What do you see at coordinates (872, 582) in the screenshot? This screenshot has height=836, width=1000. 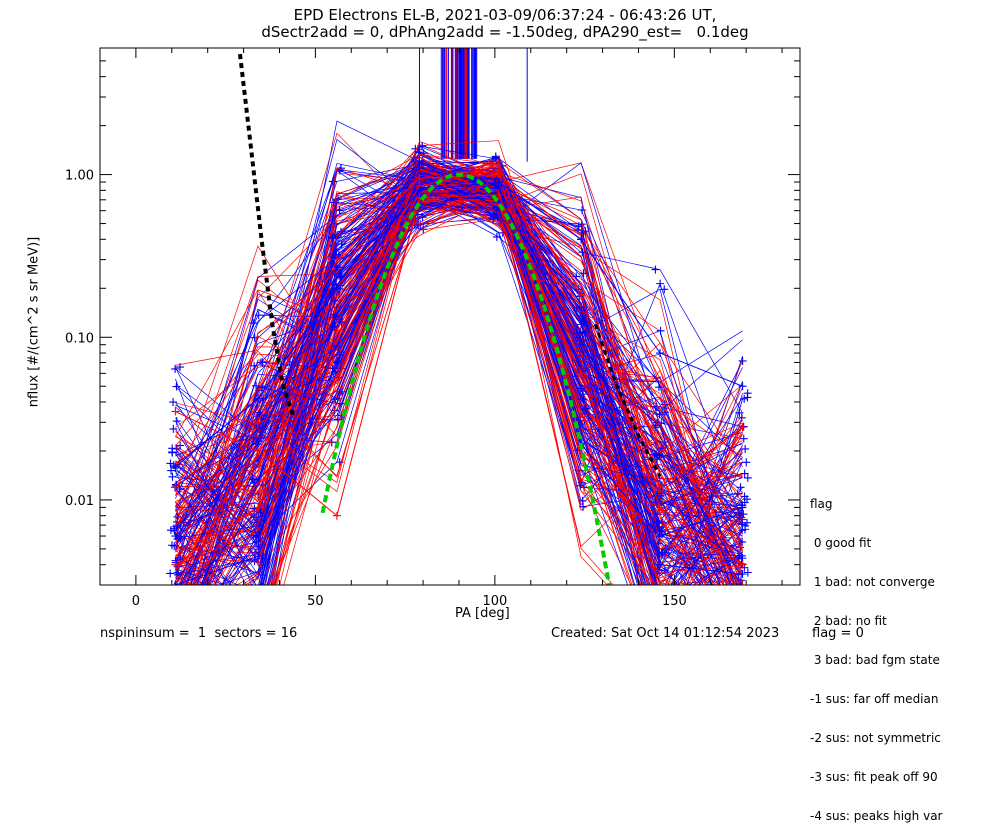 I see `legend-item-1: 1 bad: not converge` at bounding box center [872, 582].